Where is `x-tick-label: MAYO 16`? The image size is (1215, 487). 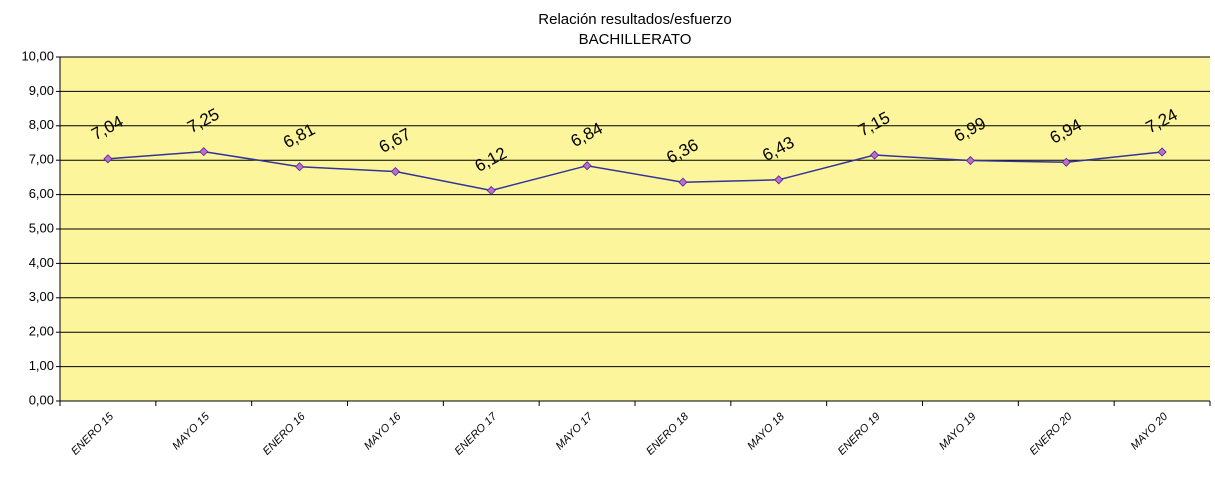
x-tick-label: MAYO 16 is located at coordinates (383, 431).